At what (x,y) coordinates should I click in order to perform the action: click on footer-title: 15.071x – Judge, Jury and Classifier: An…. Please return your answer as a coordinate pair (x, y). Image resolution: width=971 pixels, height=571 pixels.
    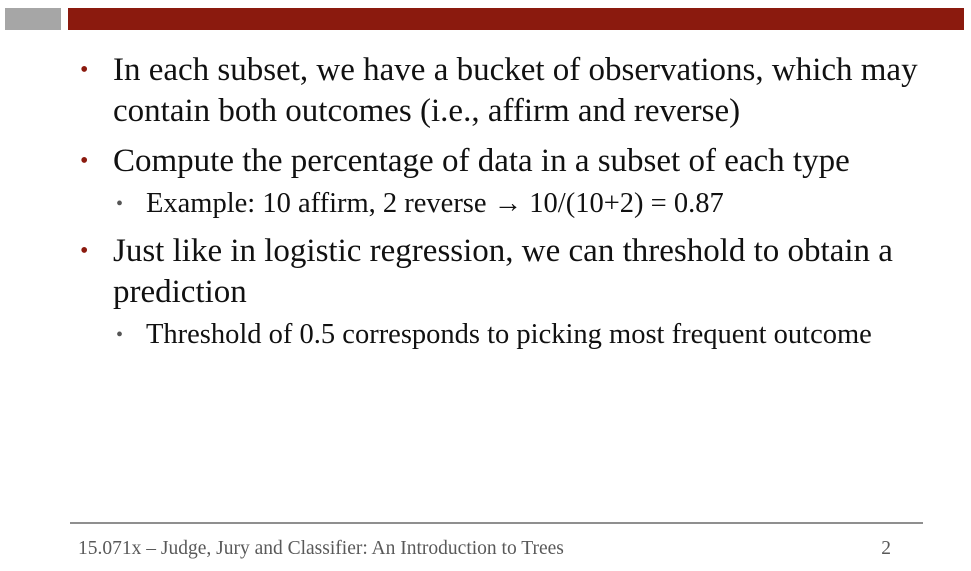
    Looking at the image, I should click on (321, 548).